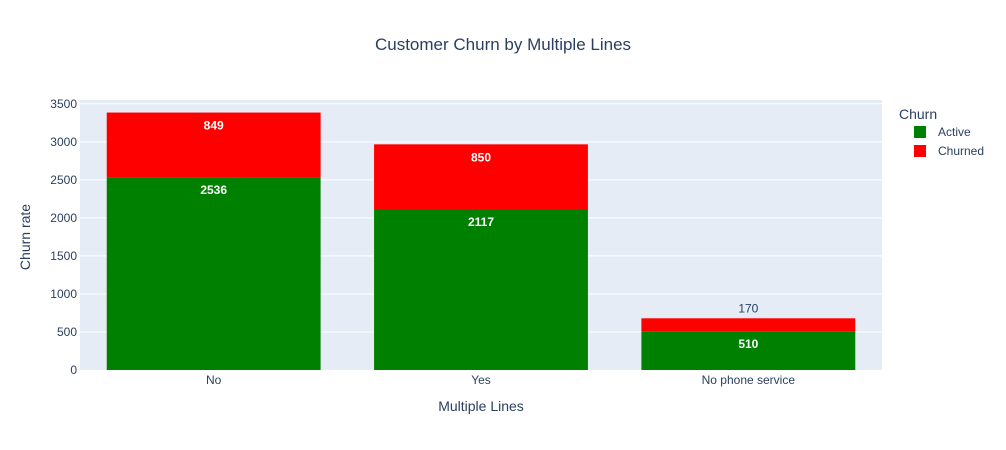 The image size is (1006, 450). What do you see at coordinates (481, 289) in the screenshot?
I see `bar-active-yes` at bounding box center [481, 289].